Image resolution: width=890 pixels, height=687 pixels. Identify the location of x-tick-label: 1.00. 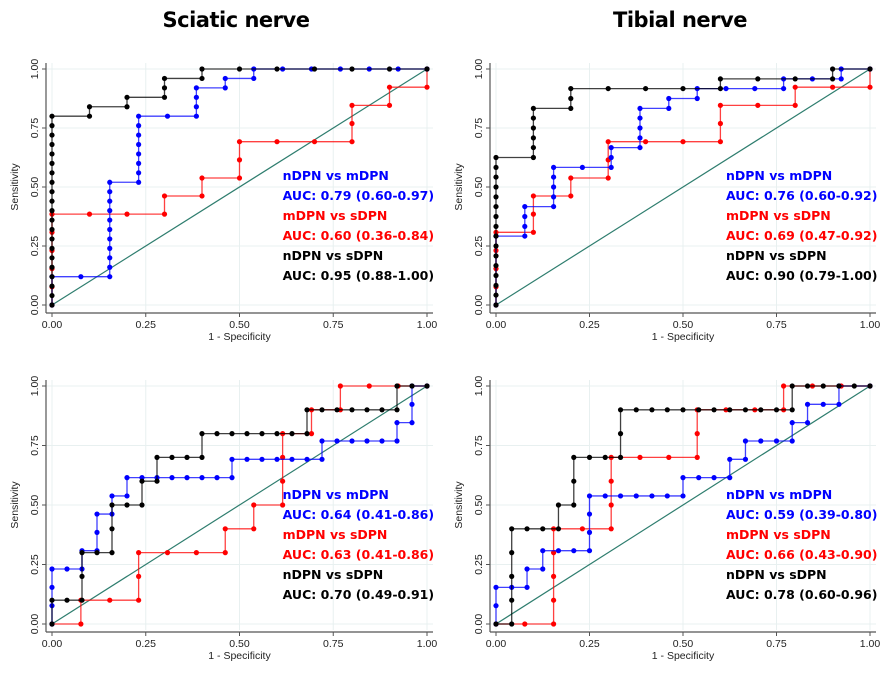
(870, 325).